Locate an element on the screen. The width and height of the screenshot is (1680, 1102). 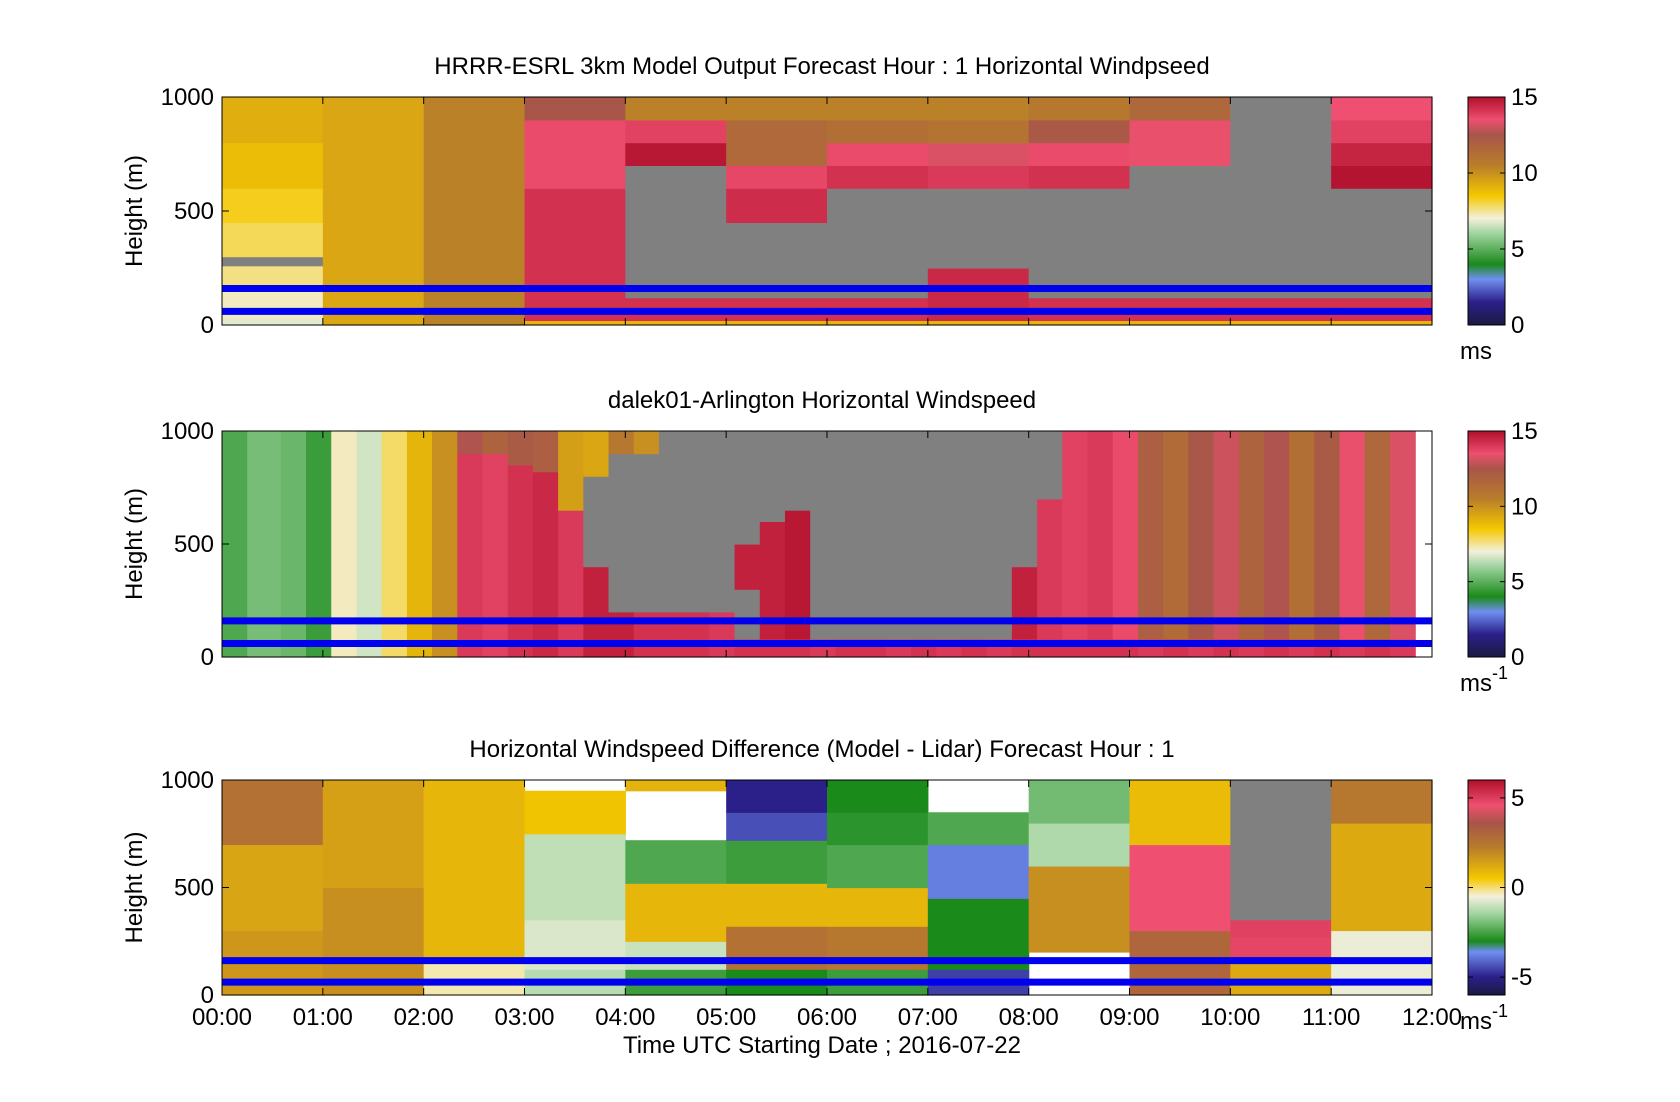
x-tick-label: 05:00 is located at coordinates (726, 1017).